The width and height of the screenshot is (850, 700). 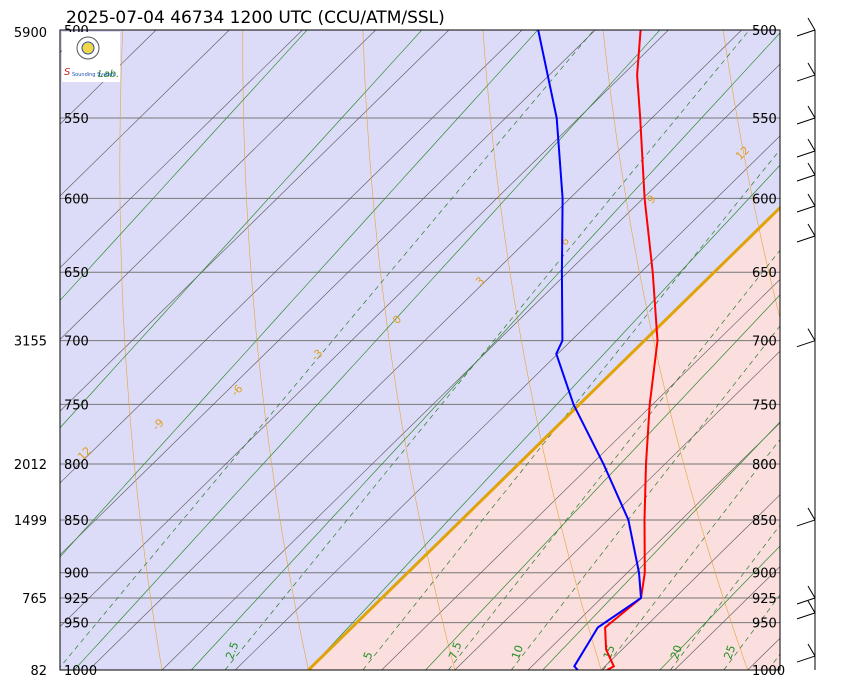 What do you see at coordinates (768, 351) in the screenshot?
I see `pressure-labels-right: 500 550 600 650 700 750 800 850 900 925 950 1000` at bounding box center [768, 351].